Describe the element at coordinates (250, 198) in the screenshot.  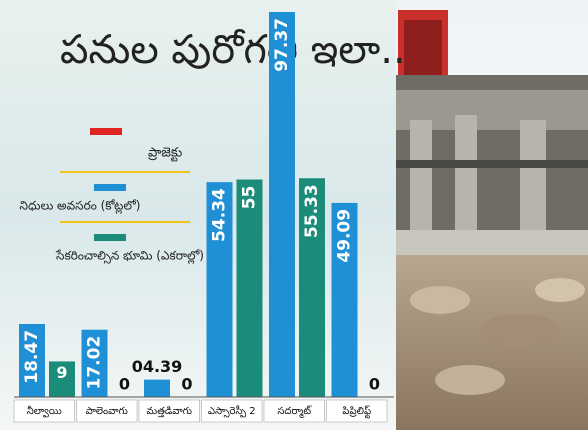
I see `value-label: 55` at that location.